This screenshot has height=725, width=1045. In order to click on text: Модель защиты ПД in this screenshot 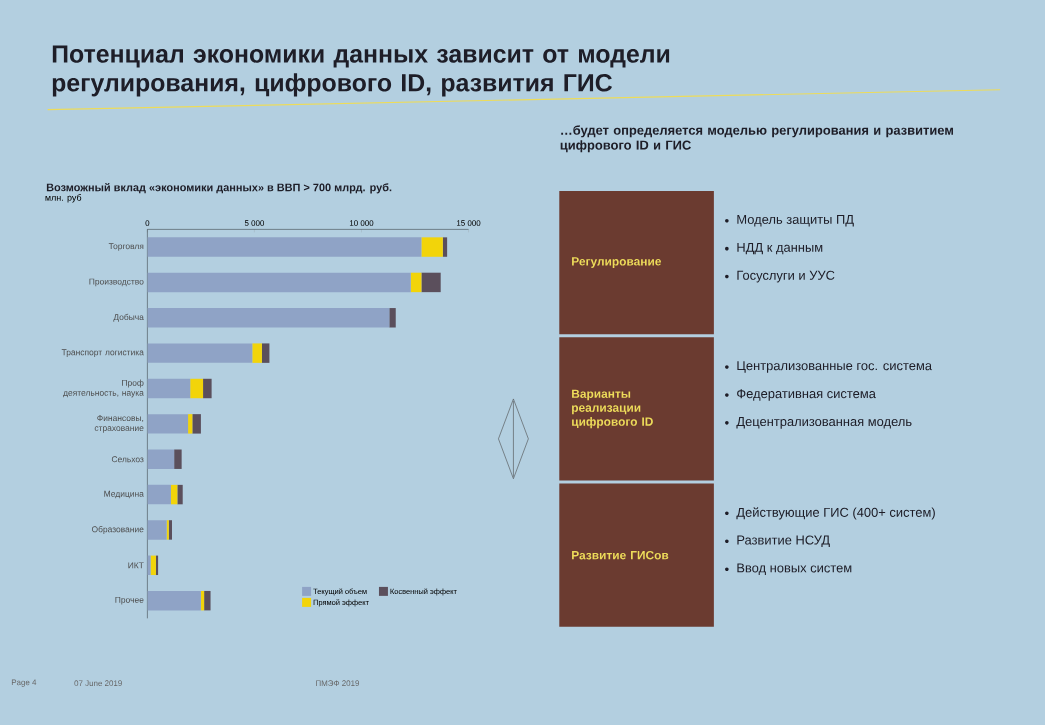, I will do `click(795, 220)`.